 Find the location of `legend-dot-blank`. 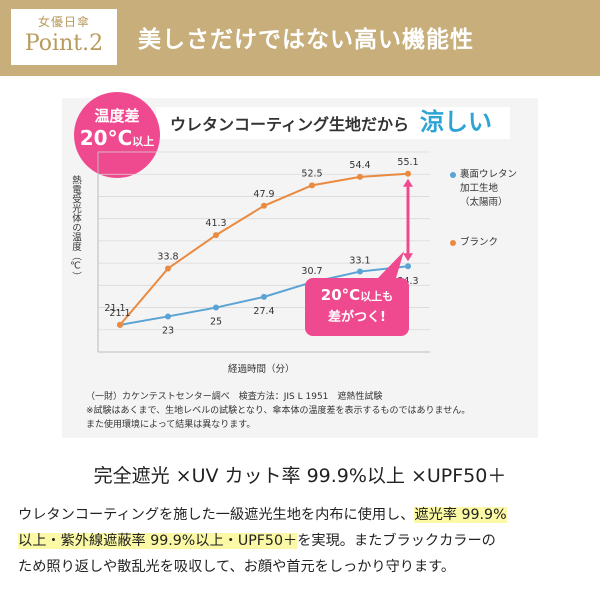

legend-dot-blank is located at coordinates (453, 243).